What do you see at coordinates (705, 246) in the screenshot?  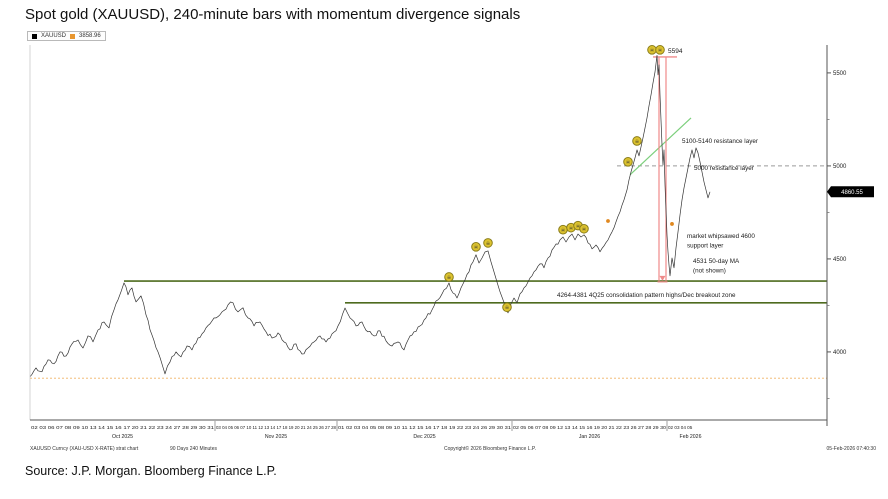 I see `chart-annotation: support layer` at bounding box center [705, 246].